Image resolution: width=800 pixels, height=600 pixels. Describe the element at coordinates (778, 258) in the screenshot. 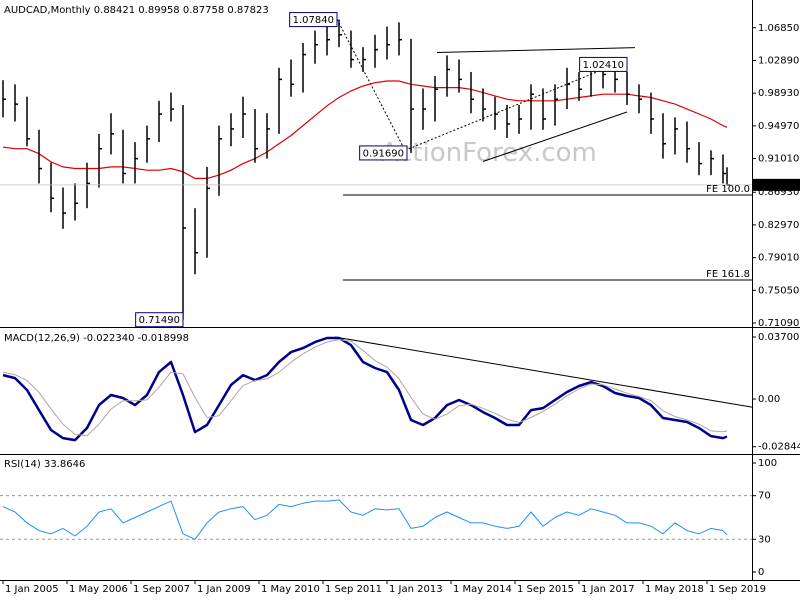

I see `y-tick-label: 0.79010` at that location.